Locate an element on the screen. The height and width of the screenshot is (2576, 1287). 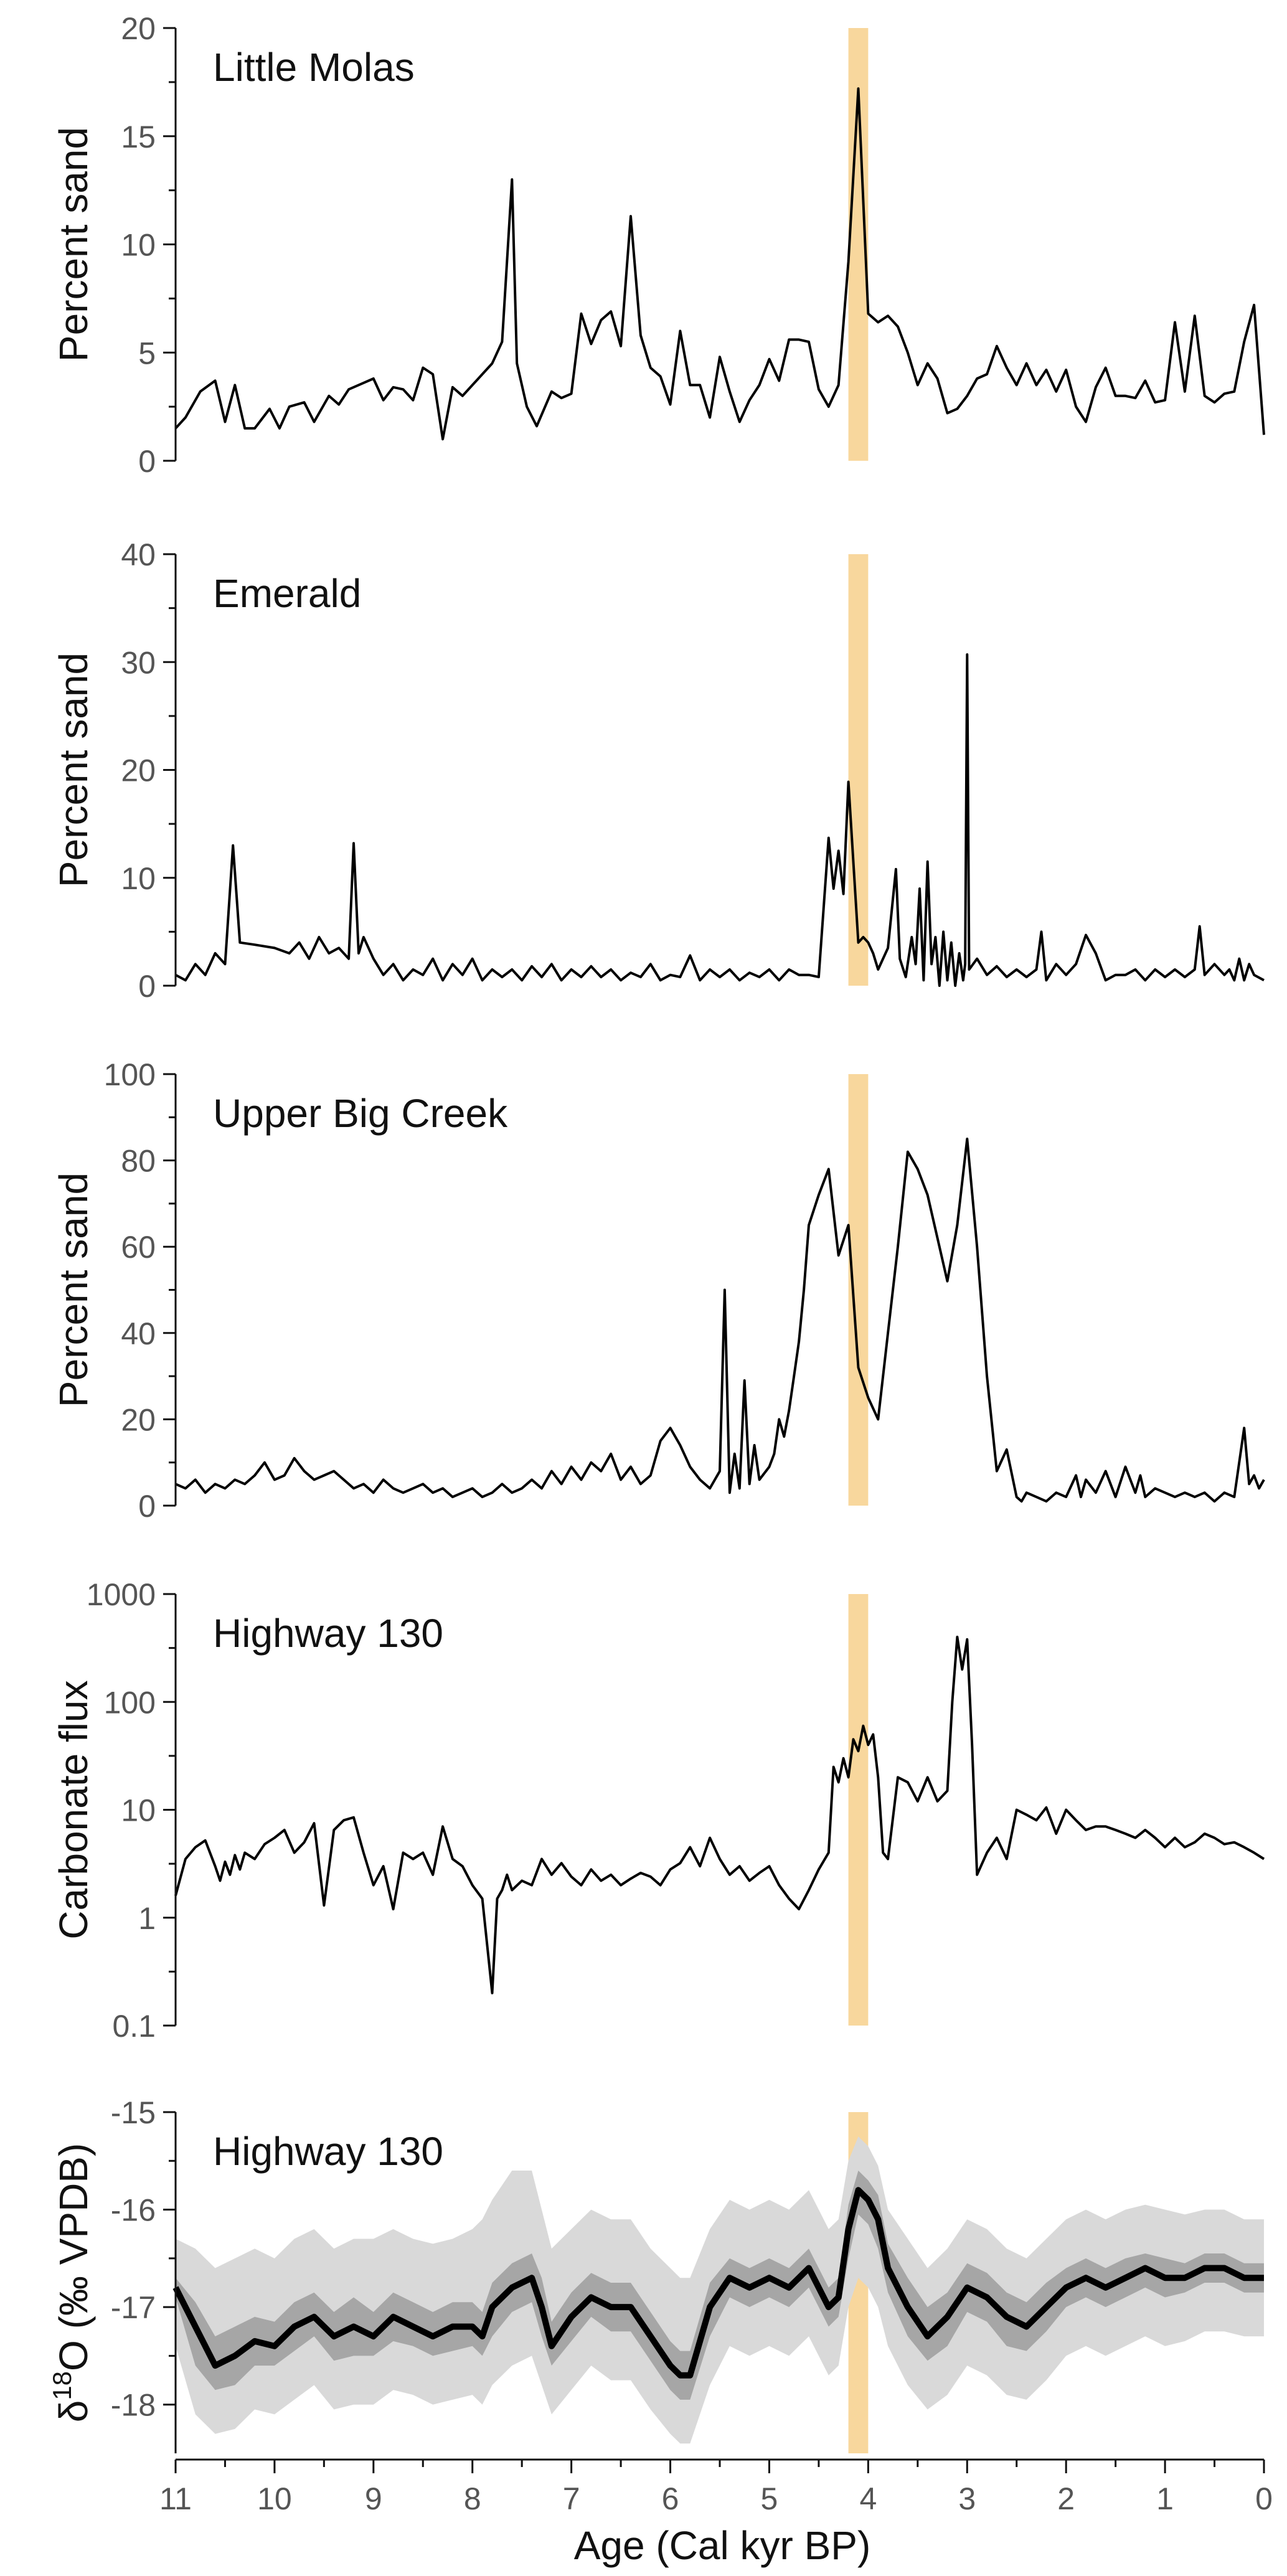
x-tick-label: 3 is located at coordinates (967, 2498).